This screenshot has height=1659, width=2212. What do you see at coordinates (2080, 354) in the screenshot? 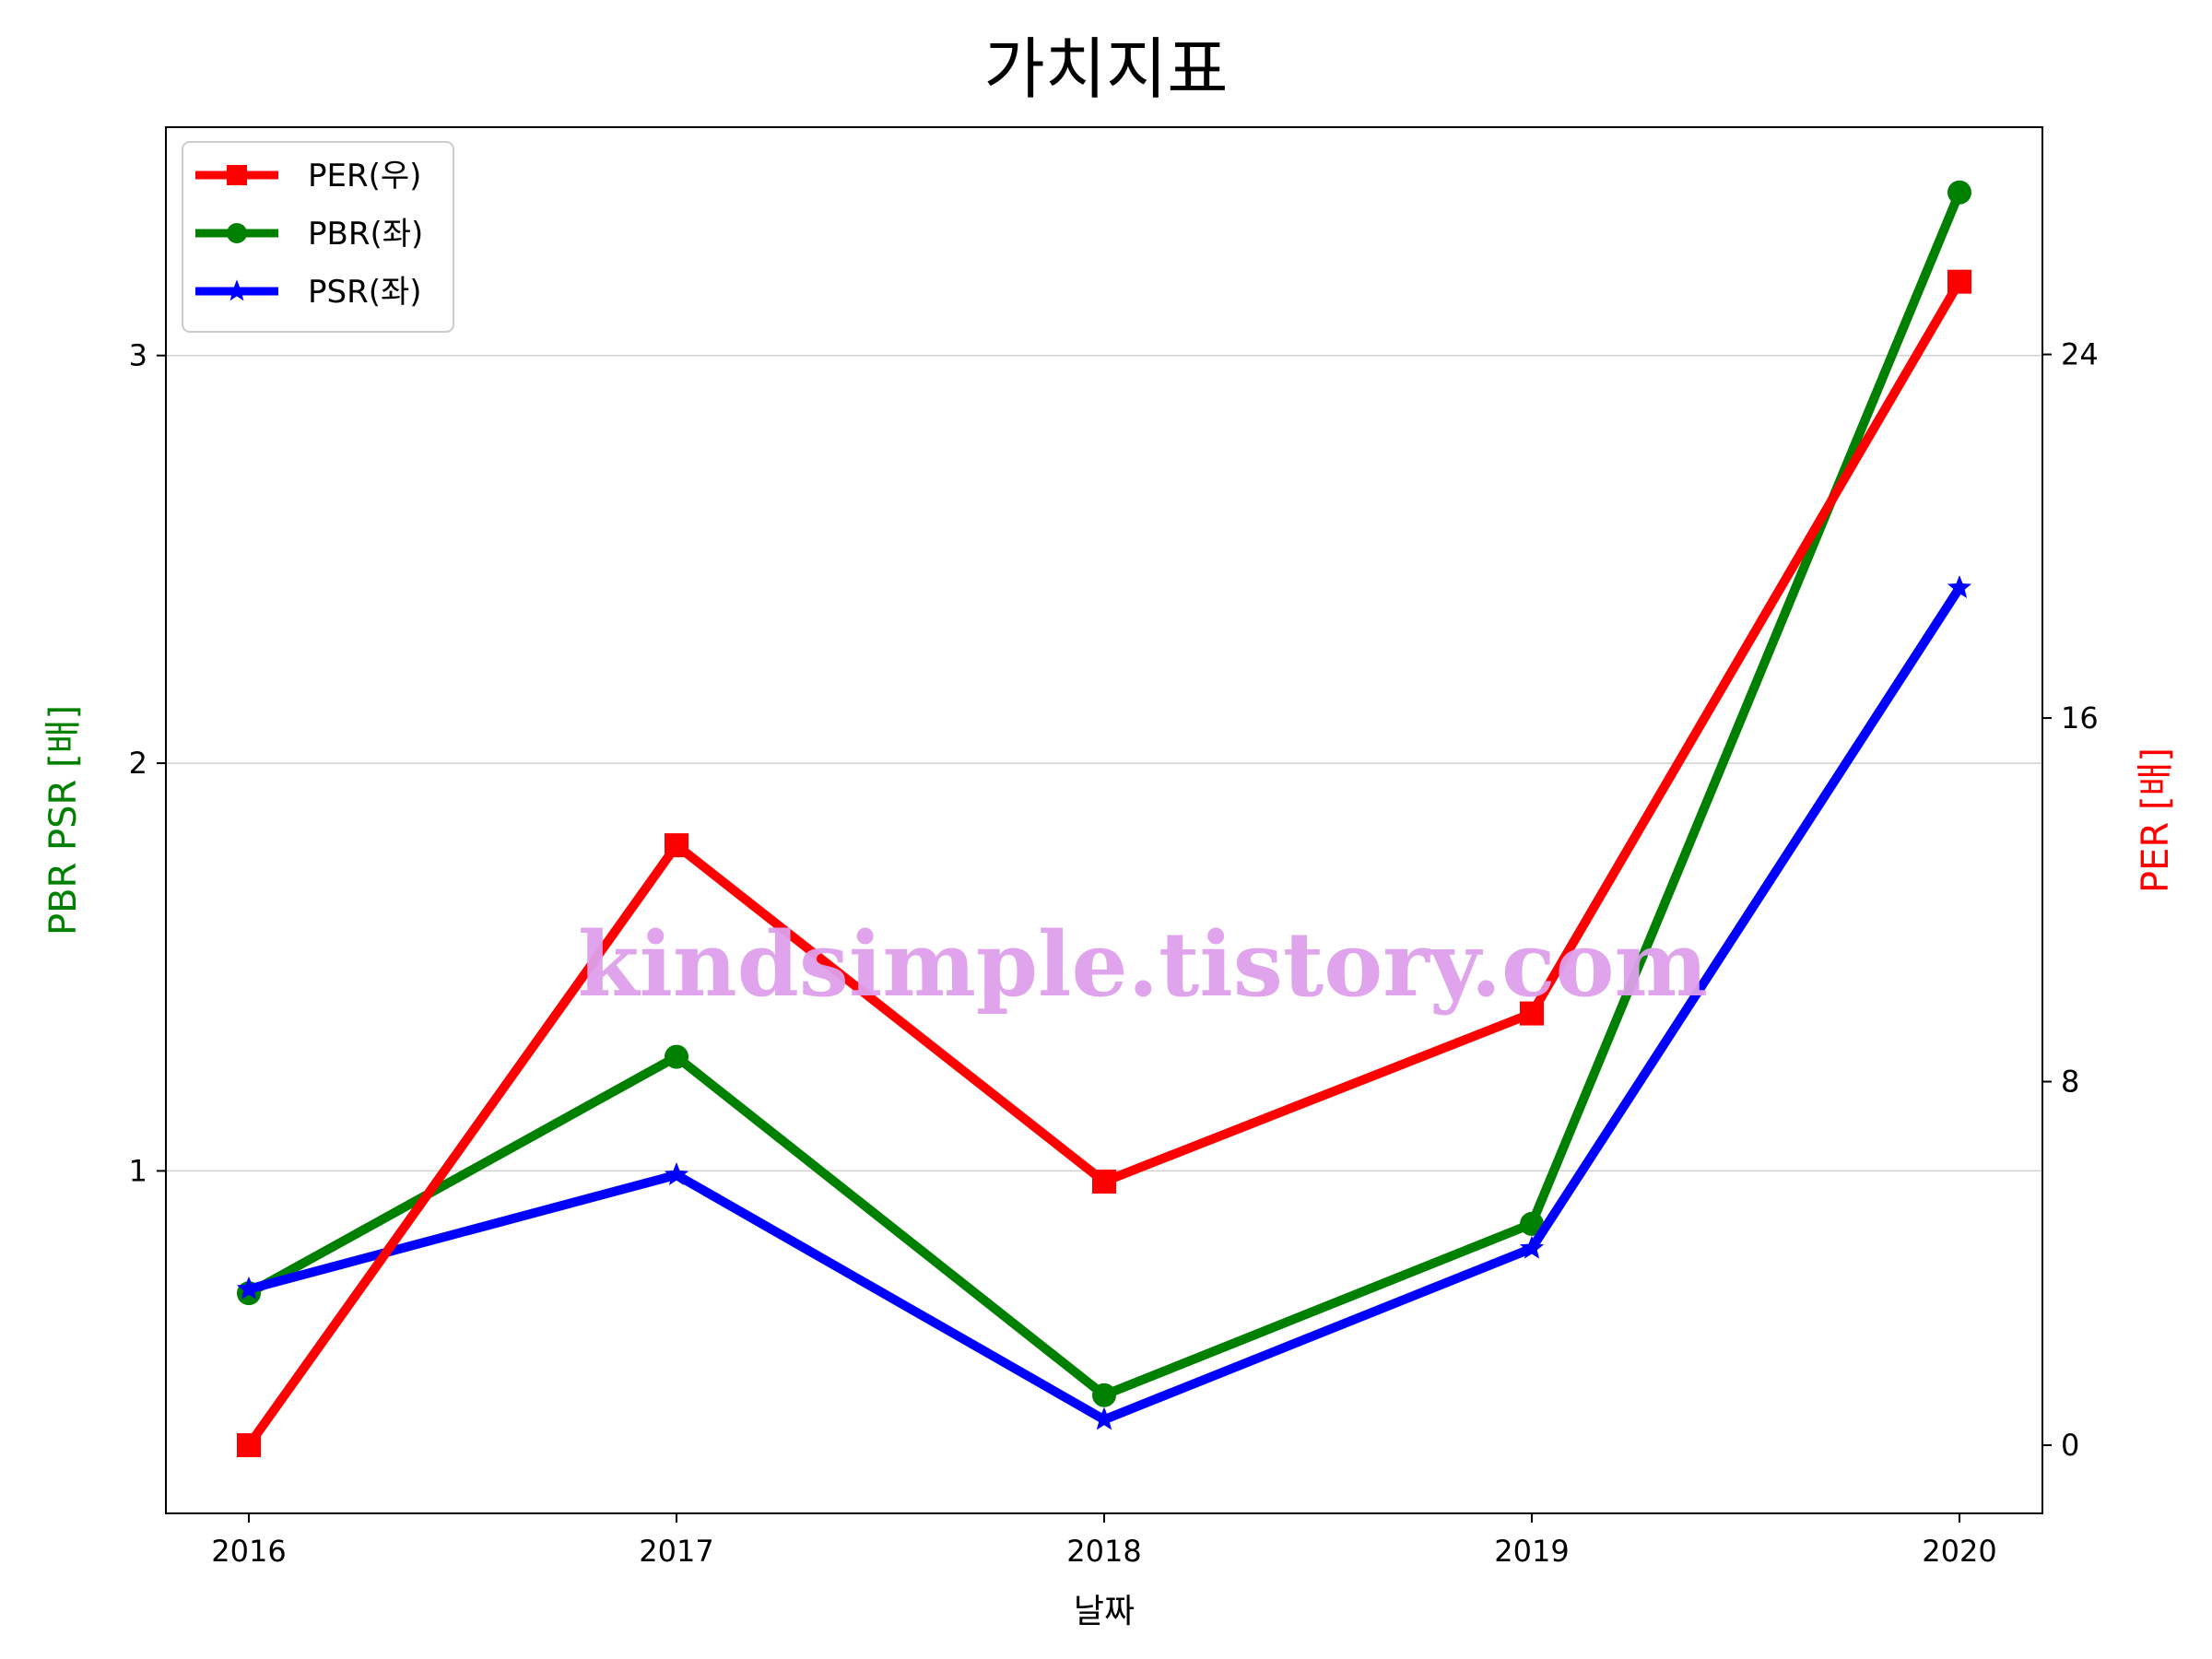
I see `right-tick-label: 24` at bounding box center [2080, 354].